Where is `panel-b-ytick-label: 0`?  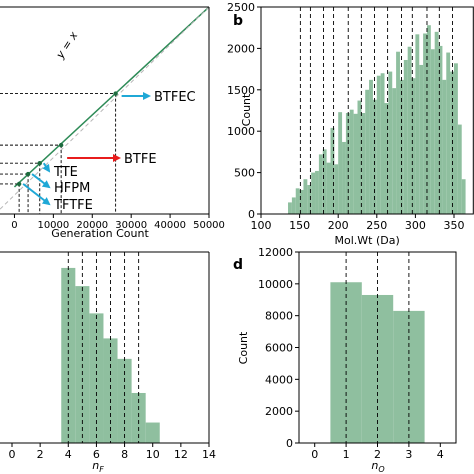
panel-b-ytick-label: 0 is located at coordinates (251, 214).